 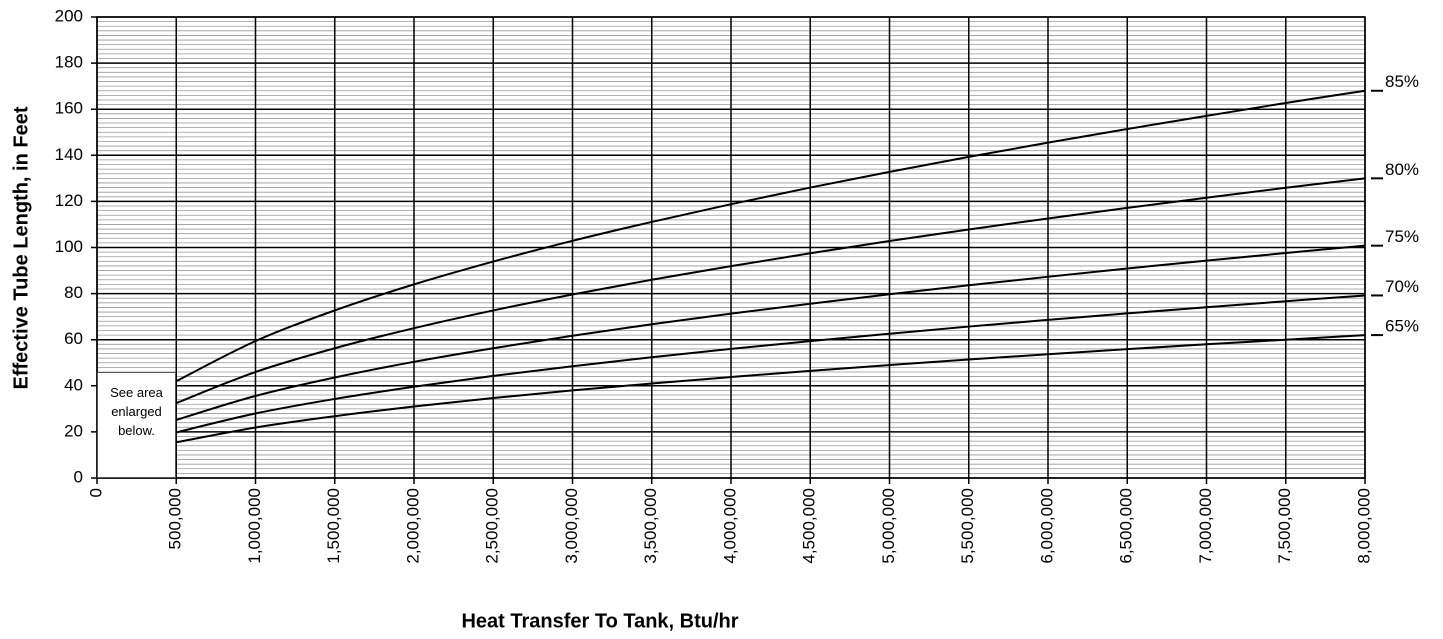 What do you see at coordinates (69, 200) in the screenshot?
I see `y-tick-label: 120` at bounding box center [69, 200].